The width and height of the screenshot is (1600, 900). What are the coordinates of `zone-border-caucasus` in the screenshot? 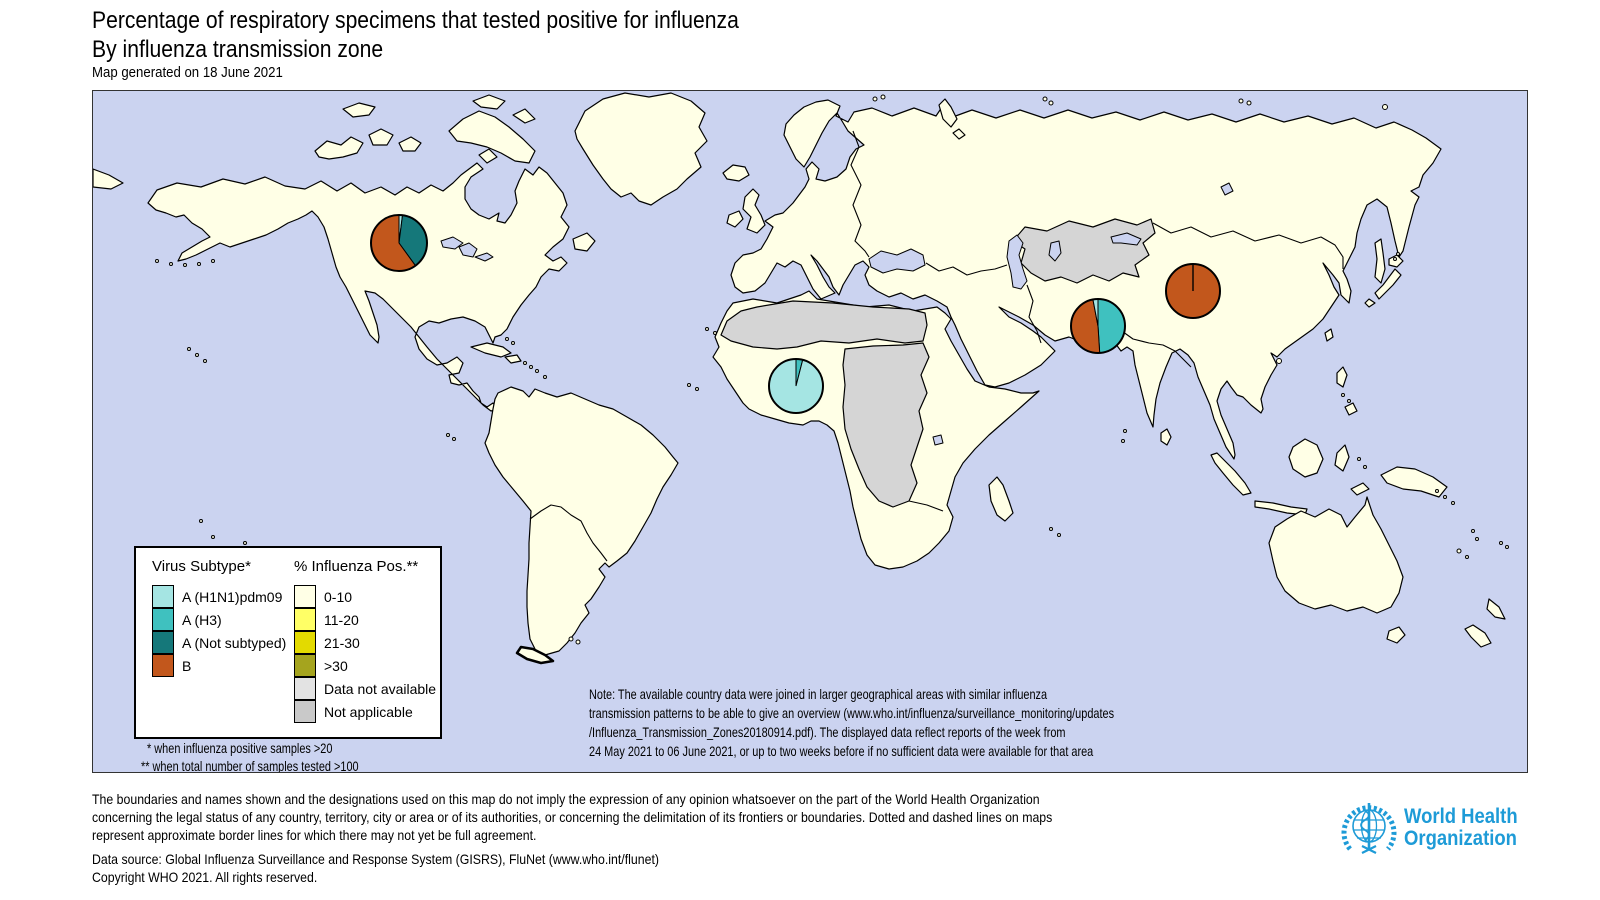 It's located at (966, 269).